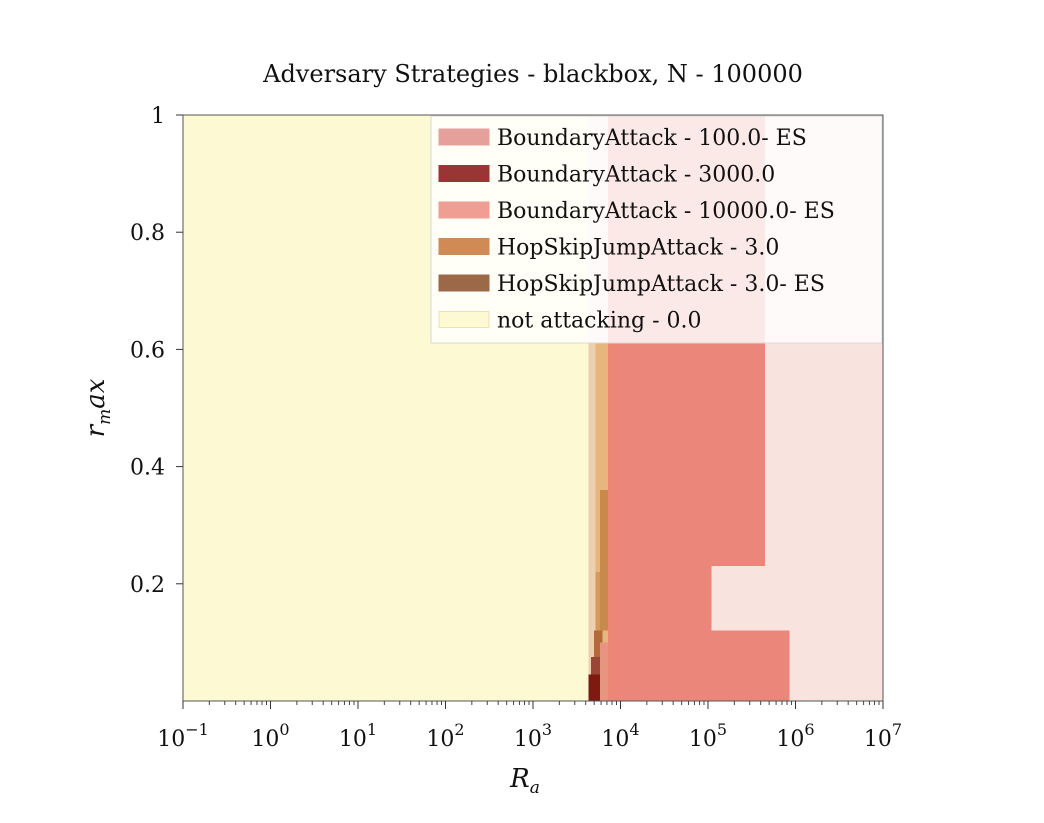 The width and height of the screenshot is (1044, 823). I want to click on y-tick-label-4: 1, so click(158, 116).